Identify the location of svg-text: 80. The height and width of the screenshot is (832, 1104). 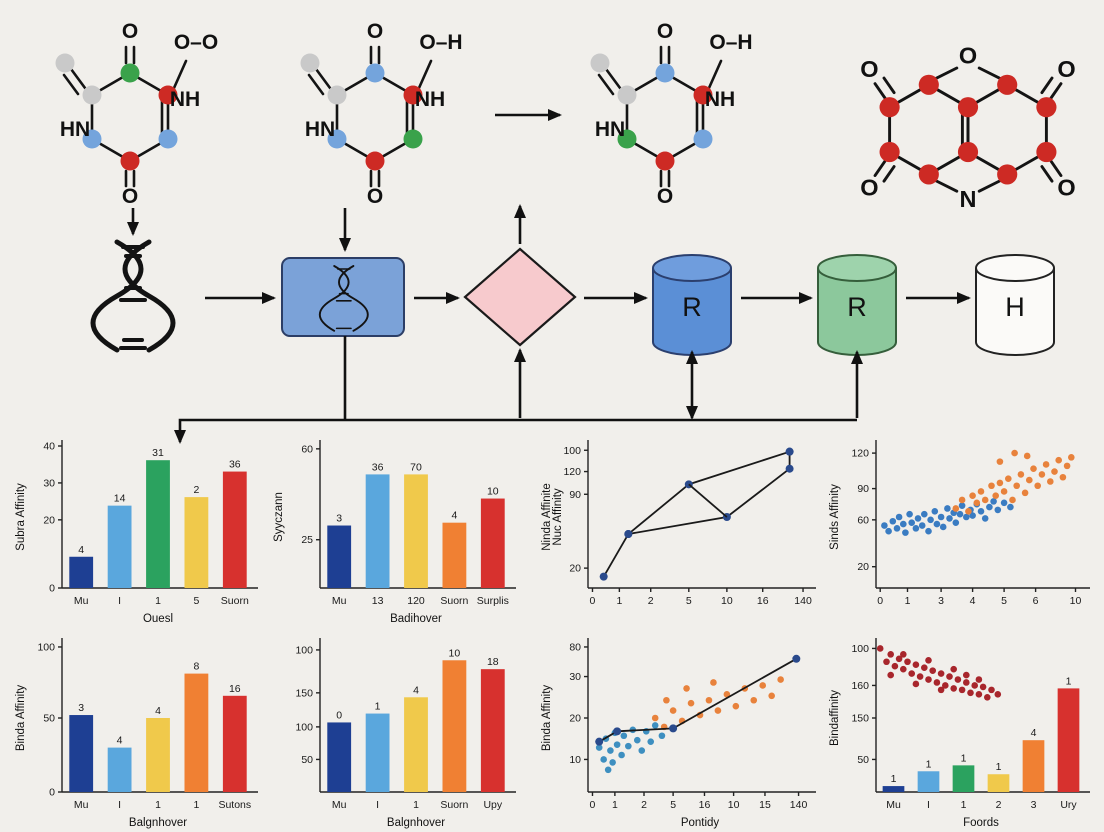
(575, 647).